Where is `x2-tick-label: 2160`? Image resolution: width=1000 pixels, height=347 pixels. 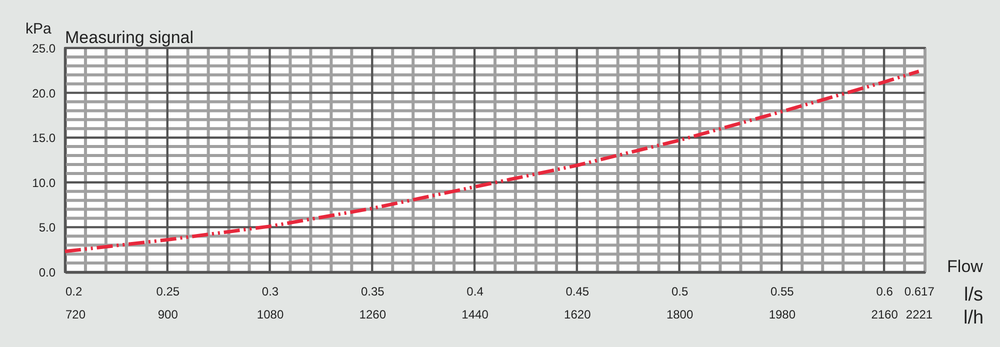
x2-tick-label: 2160 is located at coordinates (884, 315).